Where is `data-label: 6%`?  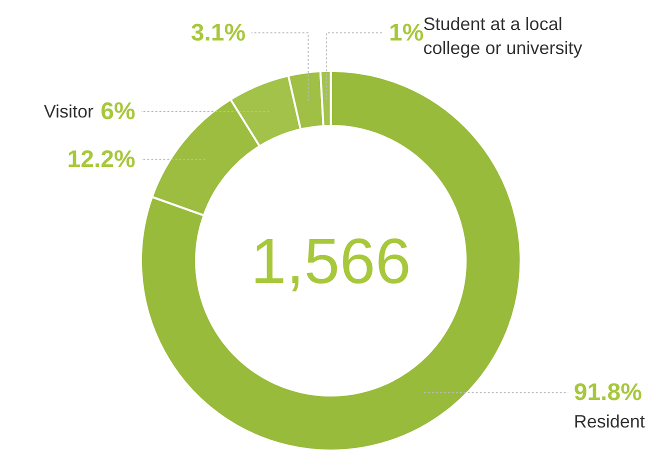
data-label: 6% is located at coordinates (118, 111).